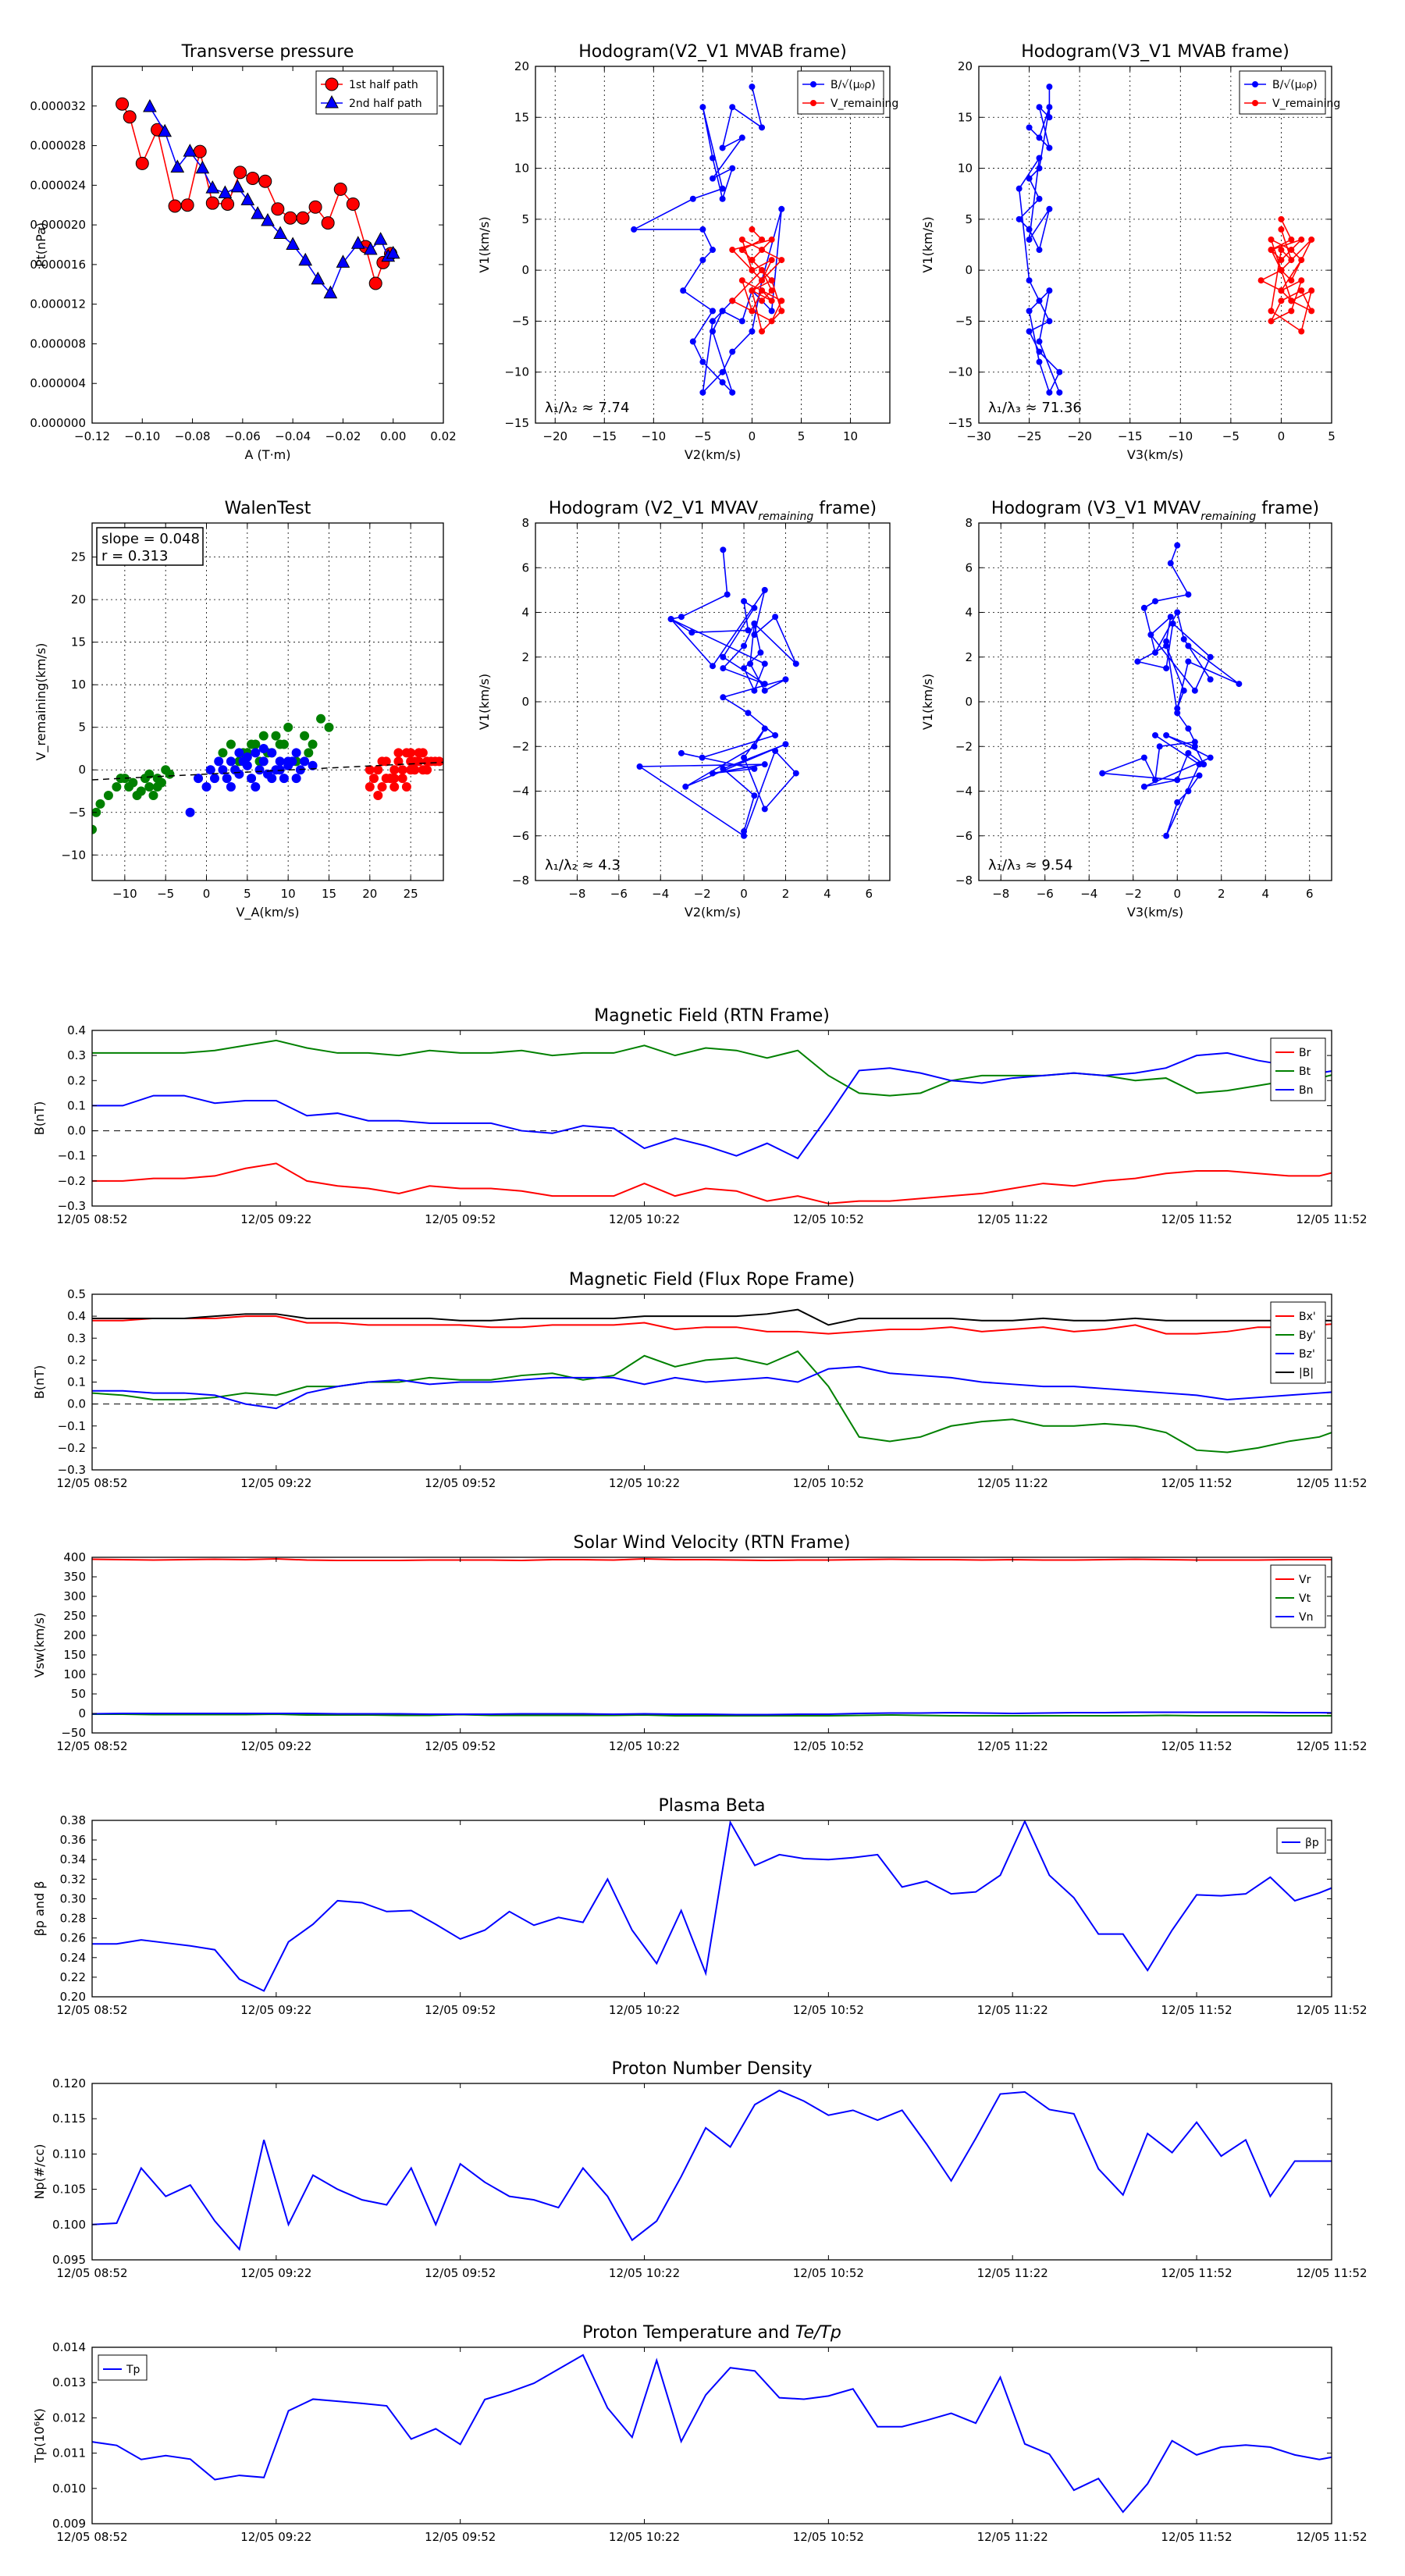 This screenshot has height=2576, width=1405. Describe the element at coordinates (74, 1655) in the screenshot. I see `y-tick-label: 150` at that location.